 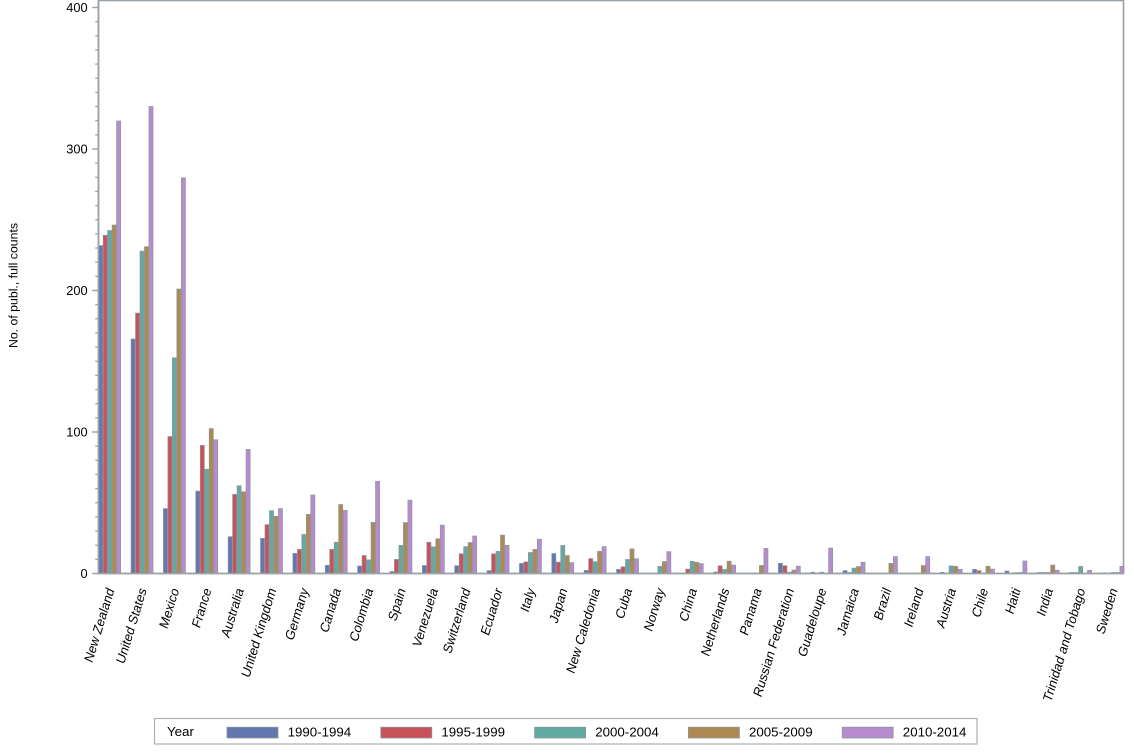 I want to click on svg-text: 1995-1999, so click(x=473, y=732).